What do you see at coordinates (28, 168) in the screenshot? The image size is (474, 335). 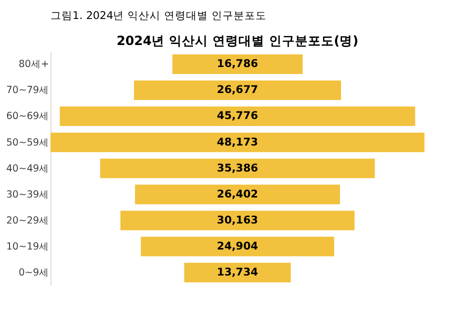 I see `category-label: 40~49세` at bounding box center [28, 168].